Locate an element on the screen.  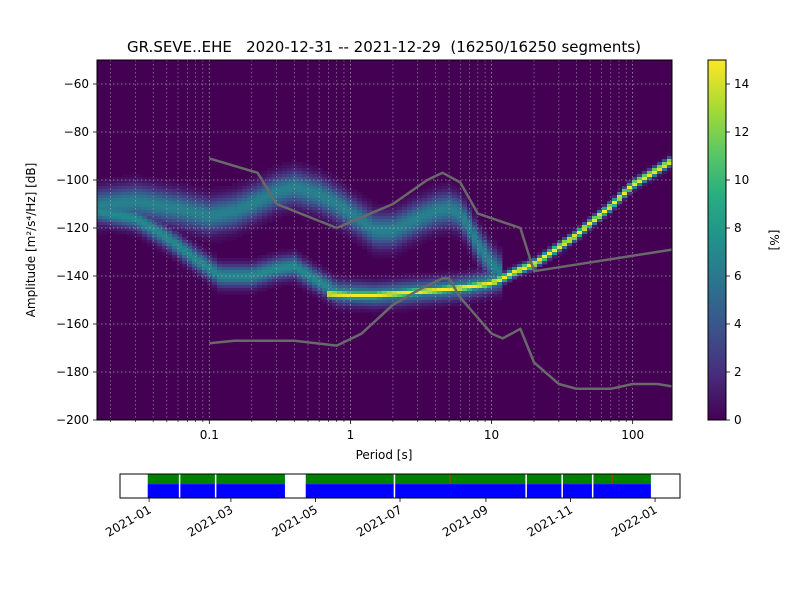
colorbar-tick-label: 12 is located at coordinates (741, 132).